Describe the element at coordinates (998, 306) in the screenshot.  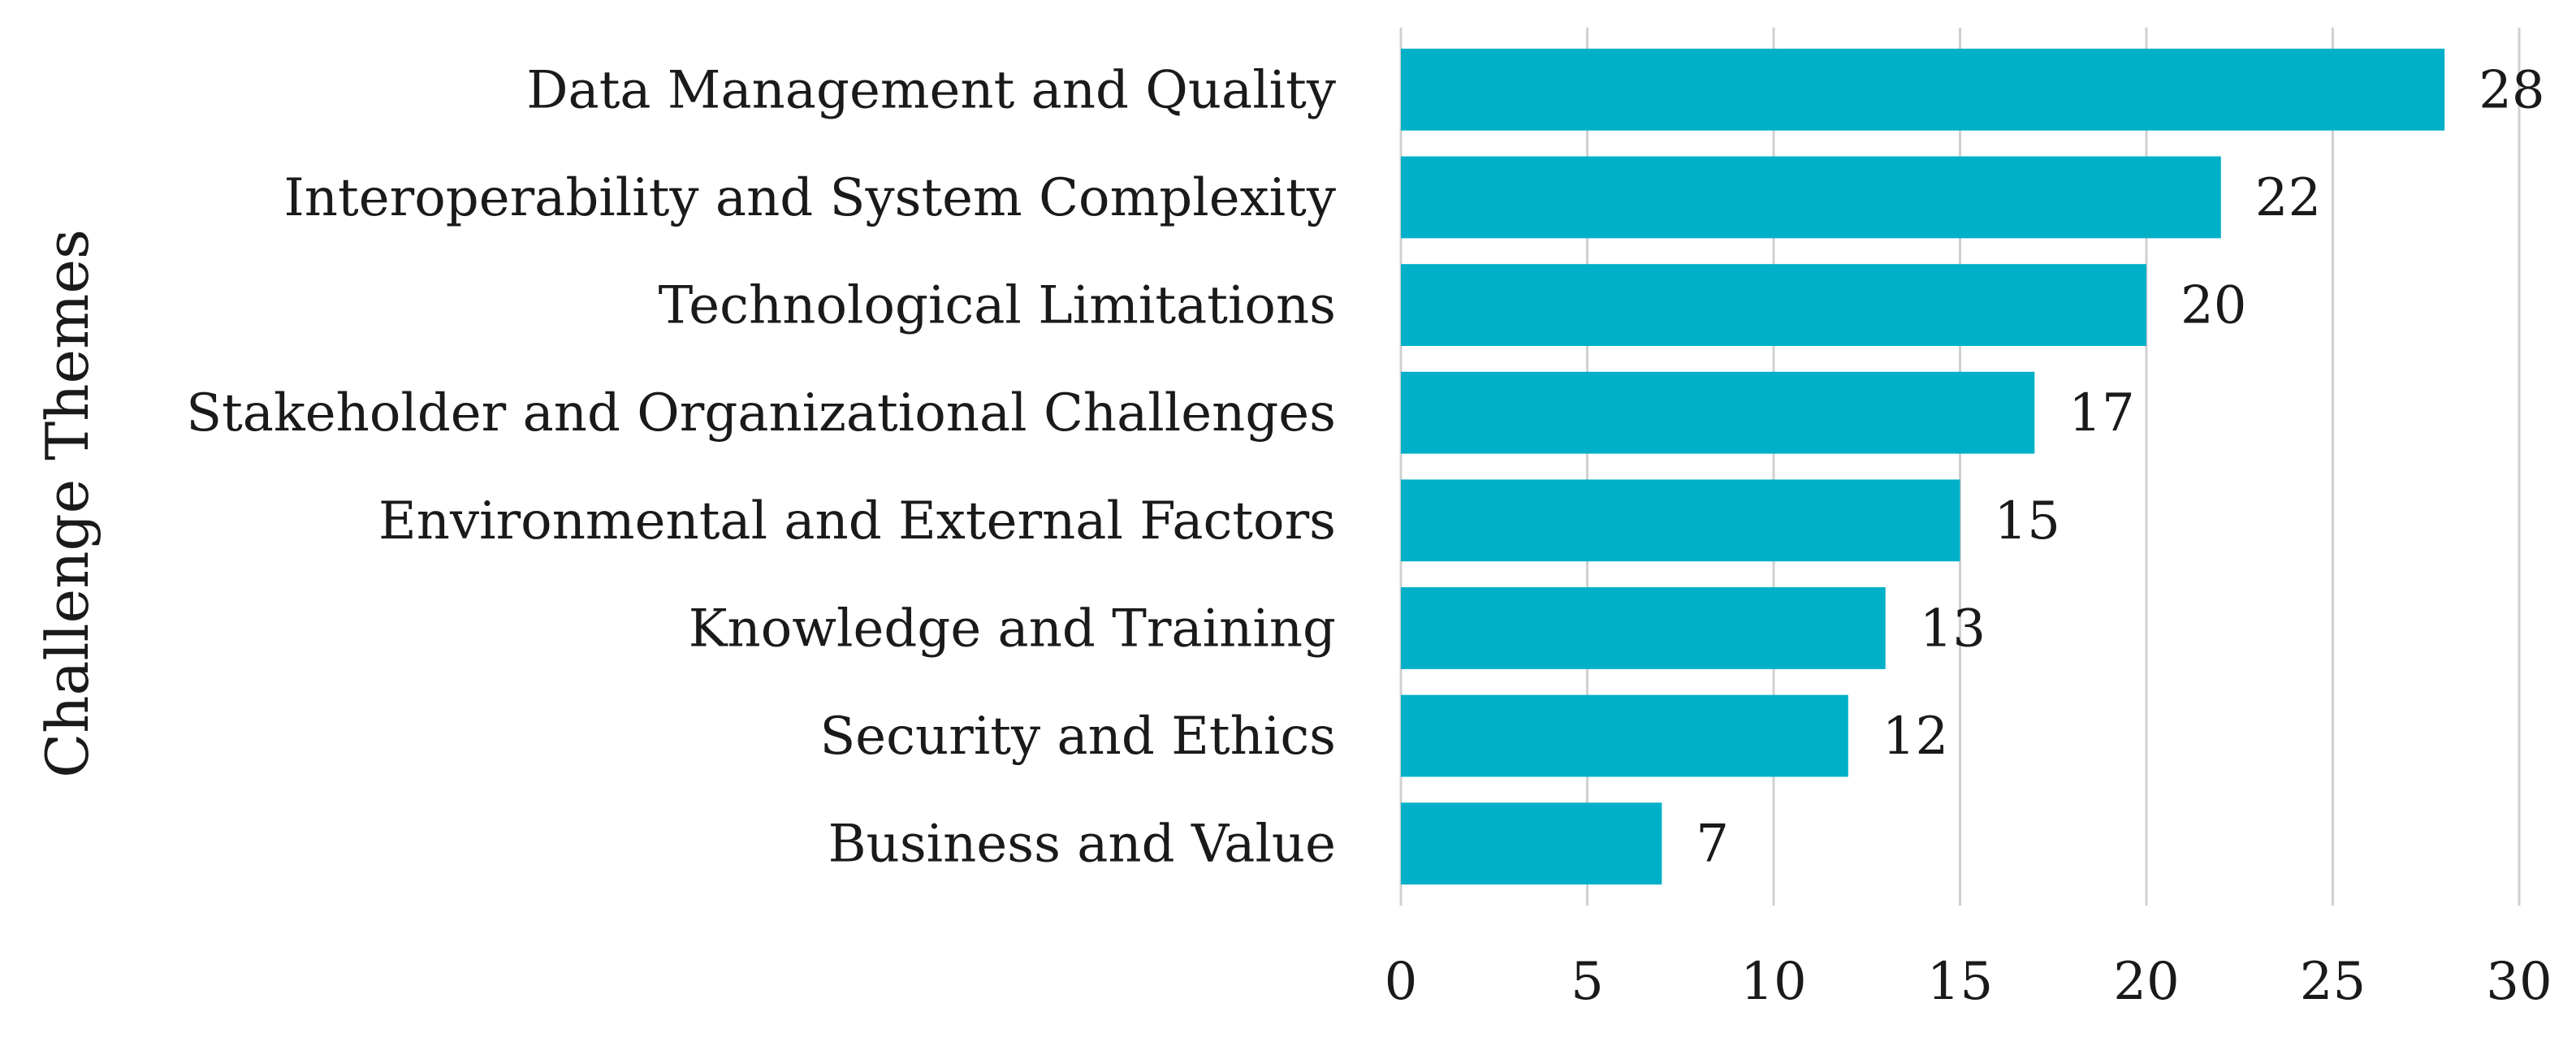
I see `category-label: Technological Limitations` at that location.